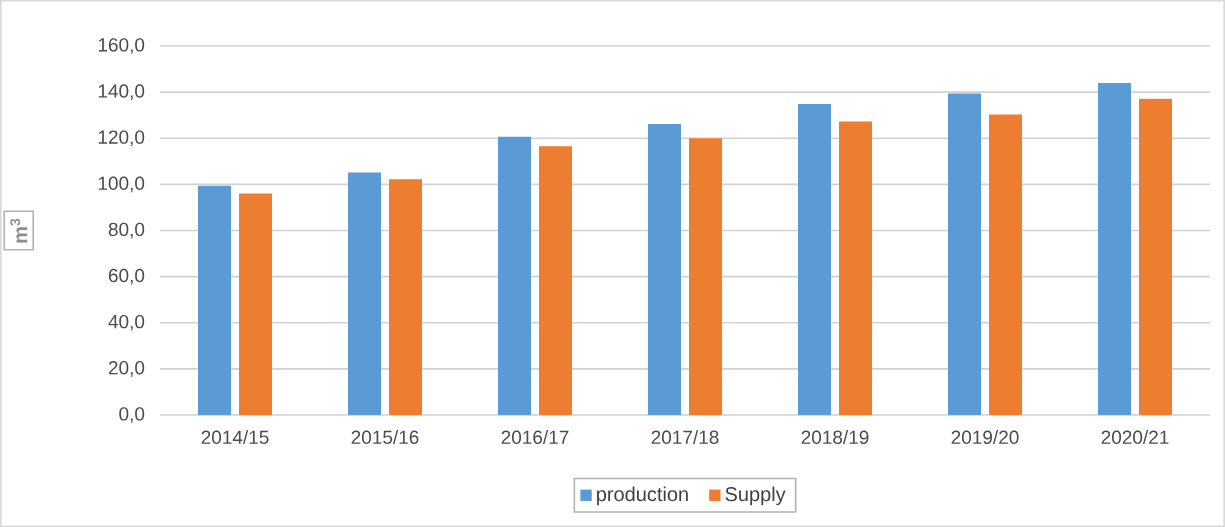  I want to click on y-tick-label: 100,0, so click(121, 184).